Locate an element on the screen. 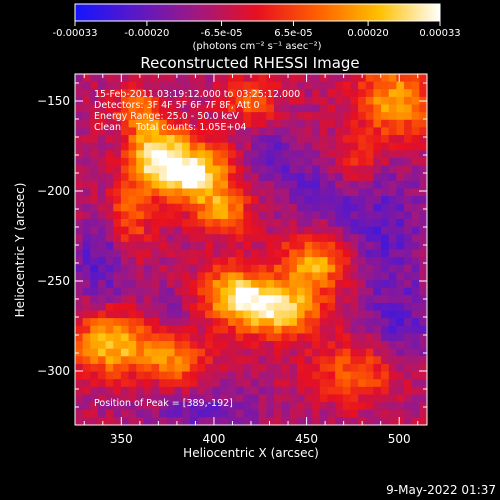  colorbar-tick-label: -0.00033 is located at coordinates (75, 33).